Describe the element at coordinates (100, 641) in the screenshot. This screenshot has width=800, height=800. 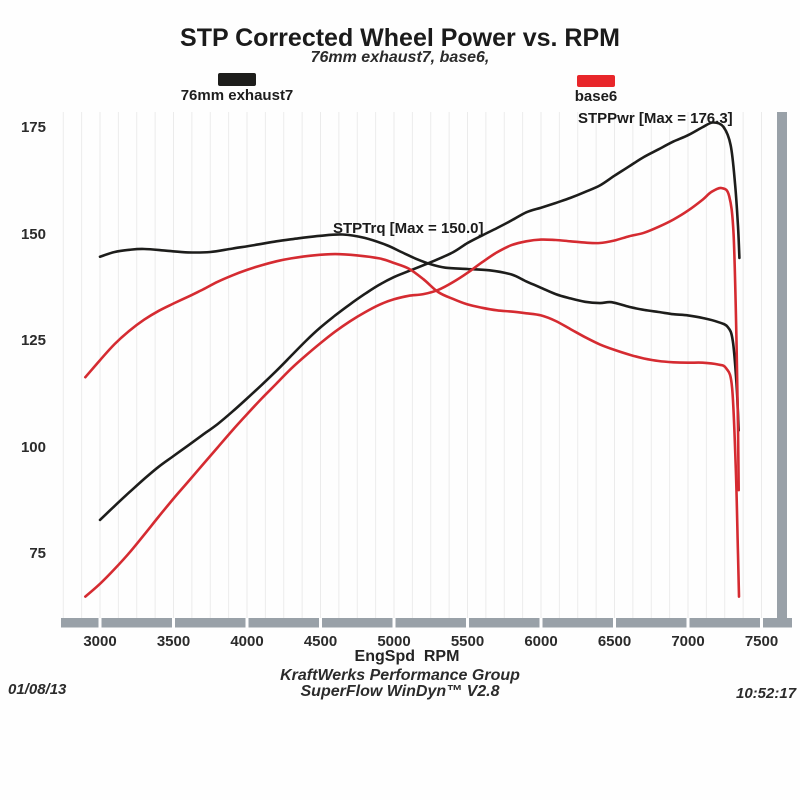
I see `x-tick-label: 3000` at that location.